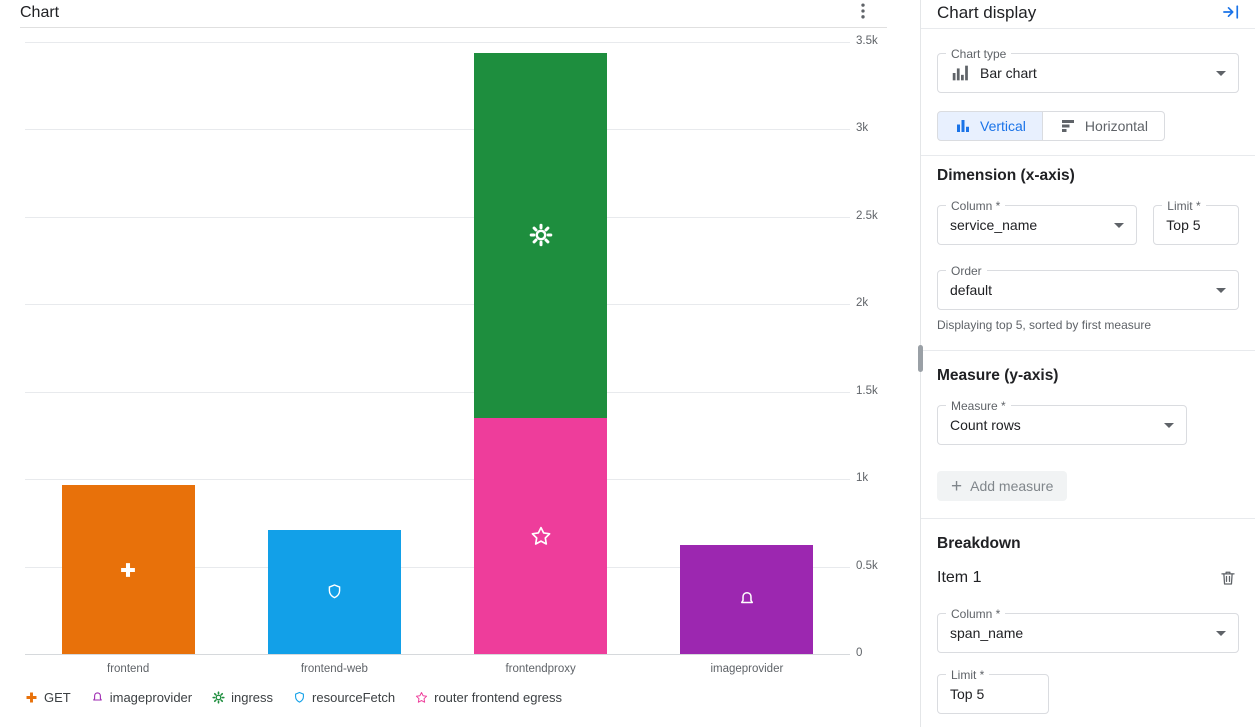 Image resolution: width=1255 pixels, height=727 pixels. I want to click on dimension-row: Column * service_name Limit *, so click(1088, 222).